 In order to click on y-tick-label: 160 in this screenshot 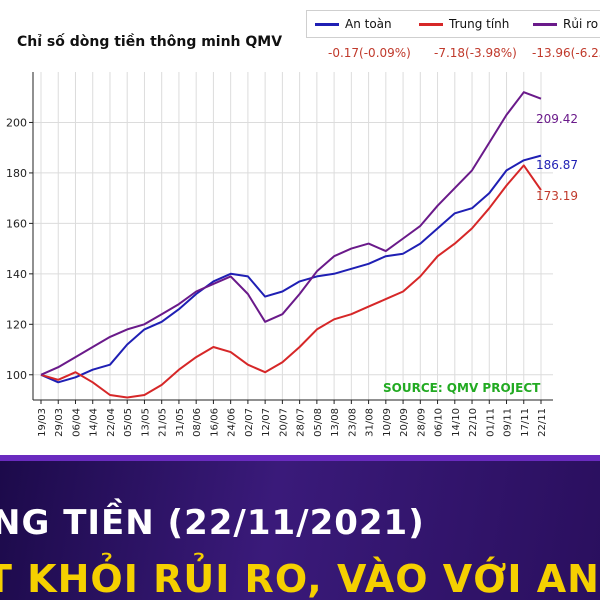, I will do `click(16, 223)`.